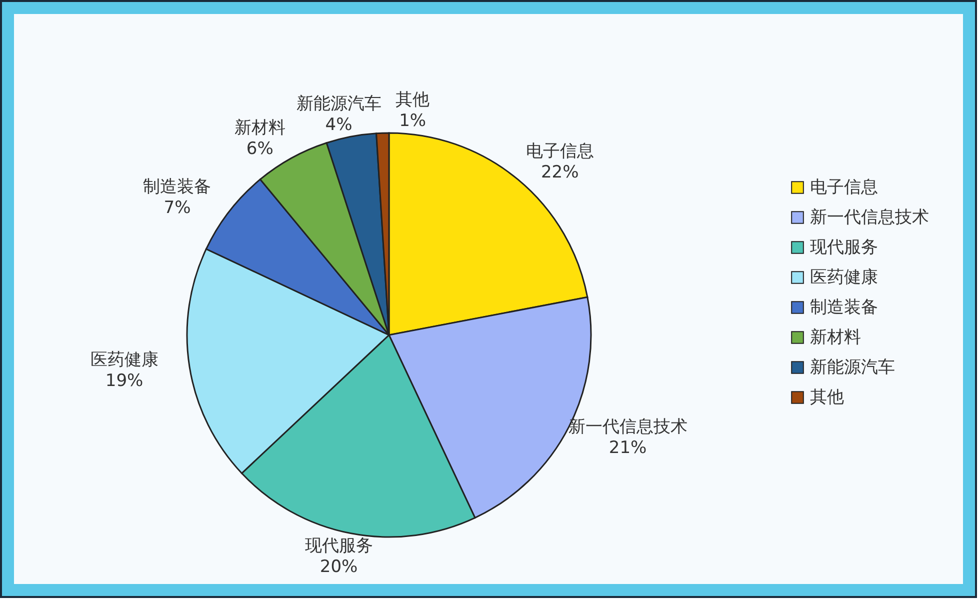 This screenshot has height=614, width=979. I want to click on legend-label: 制造装备, so click(844, 308).